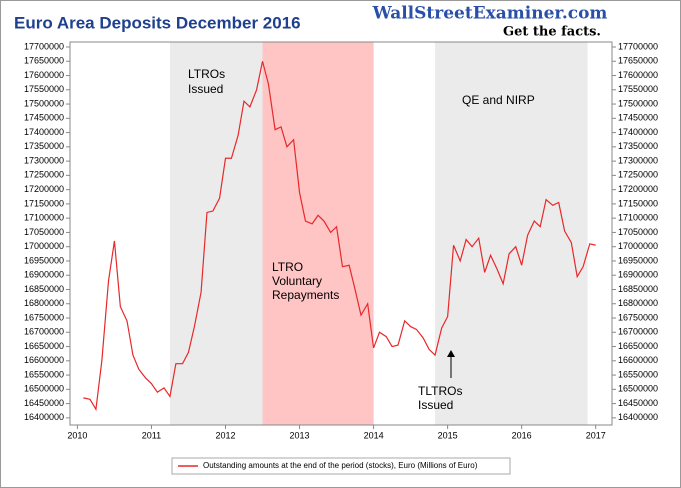  What do you see at coordinates (638, 332) in the screenshot?
I see `y2-tick-label: 16700000` at bounding box center [638, 332].